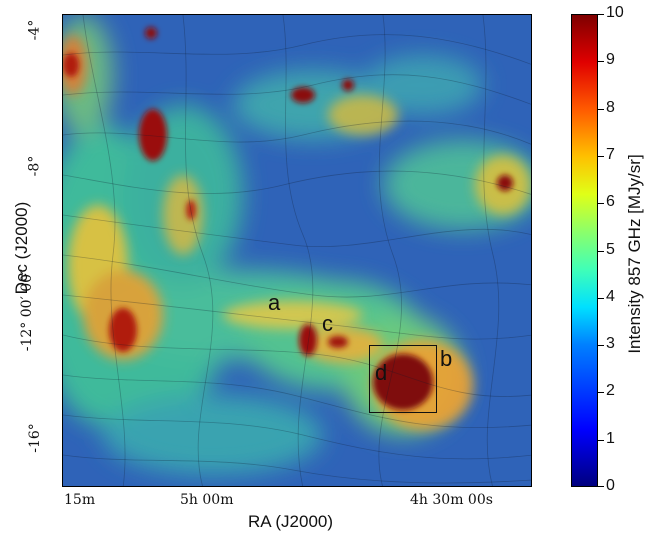  I want to click on colorbar-tick-label: 8, so click(610, 107).